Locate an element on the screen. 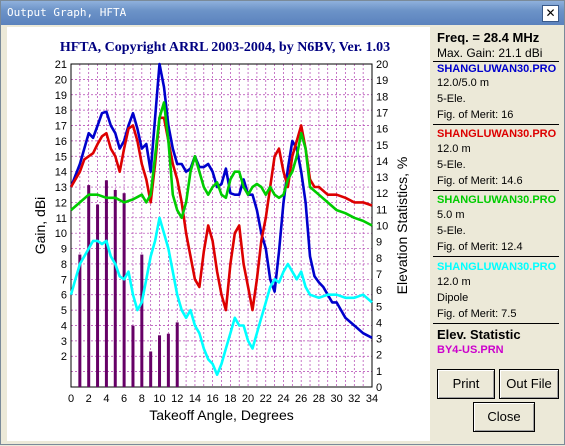 This screenshot has width=565, height=446. y-tick-label: 14 is located at coordinates (61, 173).